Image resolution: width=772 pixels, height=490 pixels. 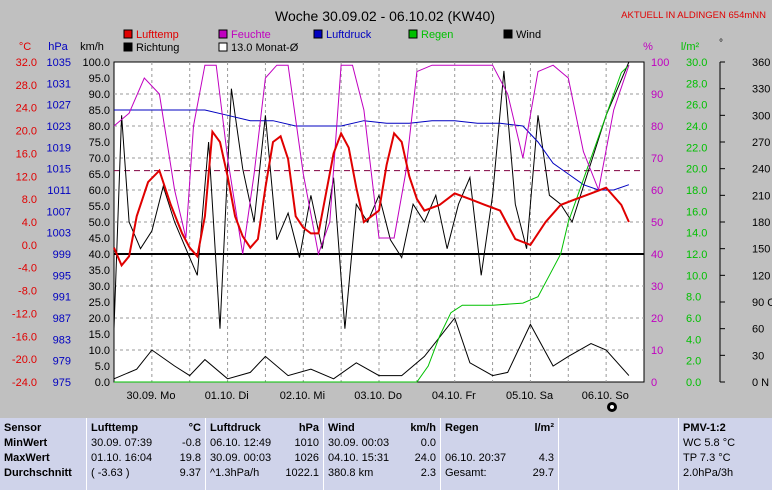 What do you see at coordinates (612, 407) in the screenshot?
I see `scroll-marker-icon` at bounding box center [612, 407].